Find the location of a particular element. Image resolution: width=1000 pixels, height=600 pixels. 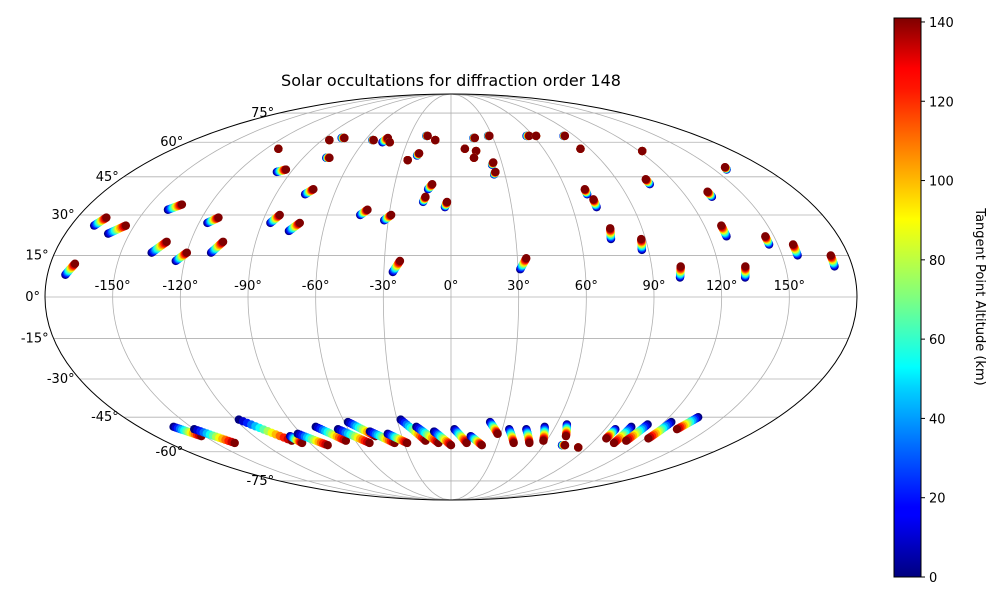

lat-tick-label: -45° is located at coordinates (105, 417).